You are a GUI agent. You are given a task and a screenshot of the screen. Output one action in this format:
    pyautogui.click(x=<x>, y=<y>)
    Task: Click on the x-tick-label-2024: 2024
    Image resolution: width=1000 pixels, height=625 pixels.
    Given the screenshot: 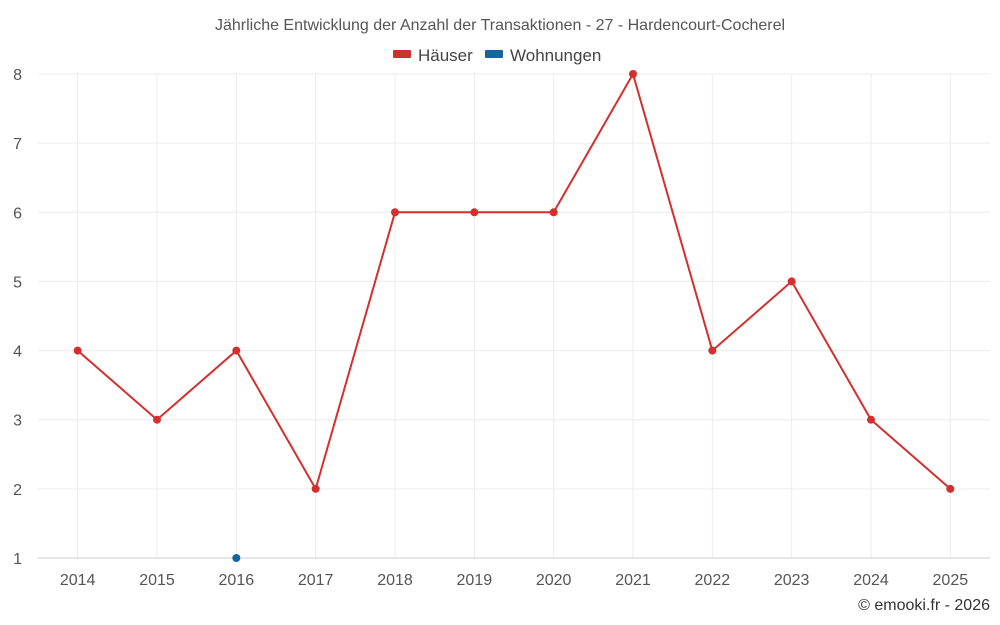 What is the action you would take?
    pyautogui.click(x=871, y=580)
    